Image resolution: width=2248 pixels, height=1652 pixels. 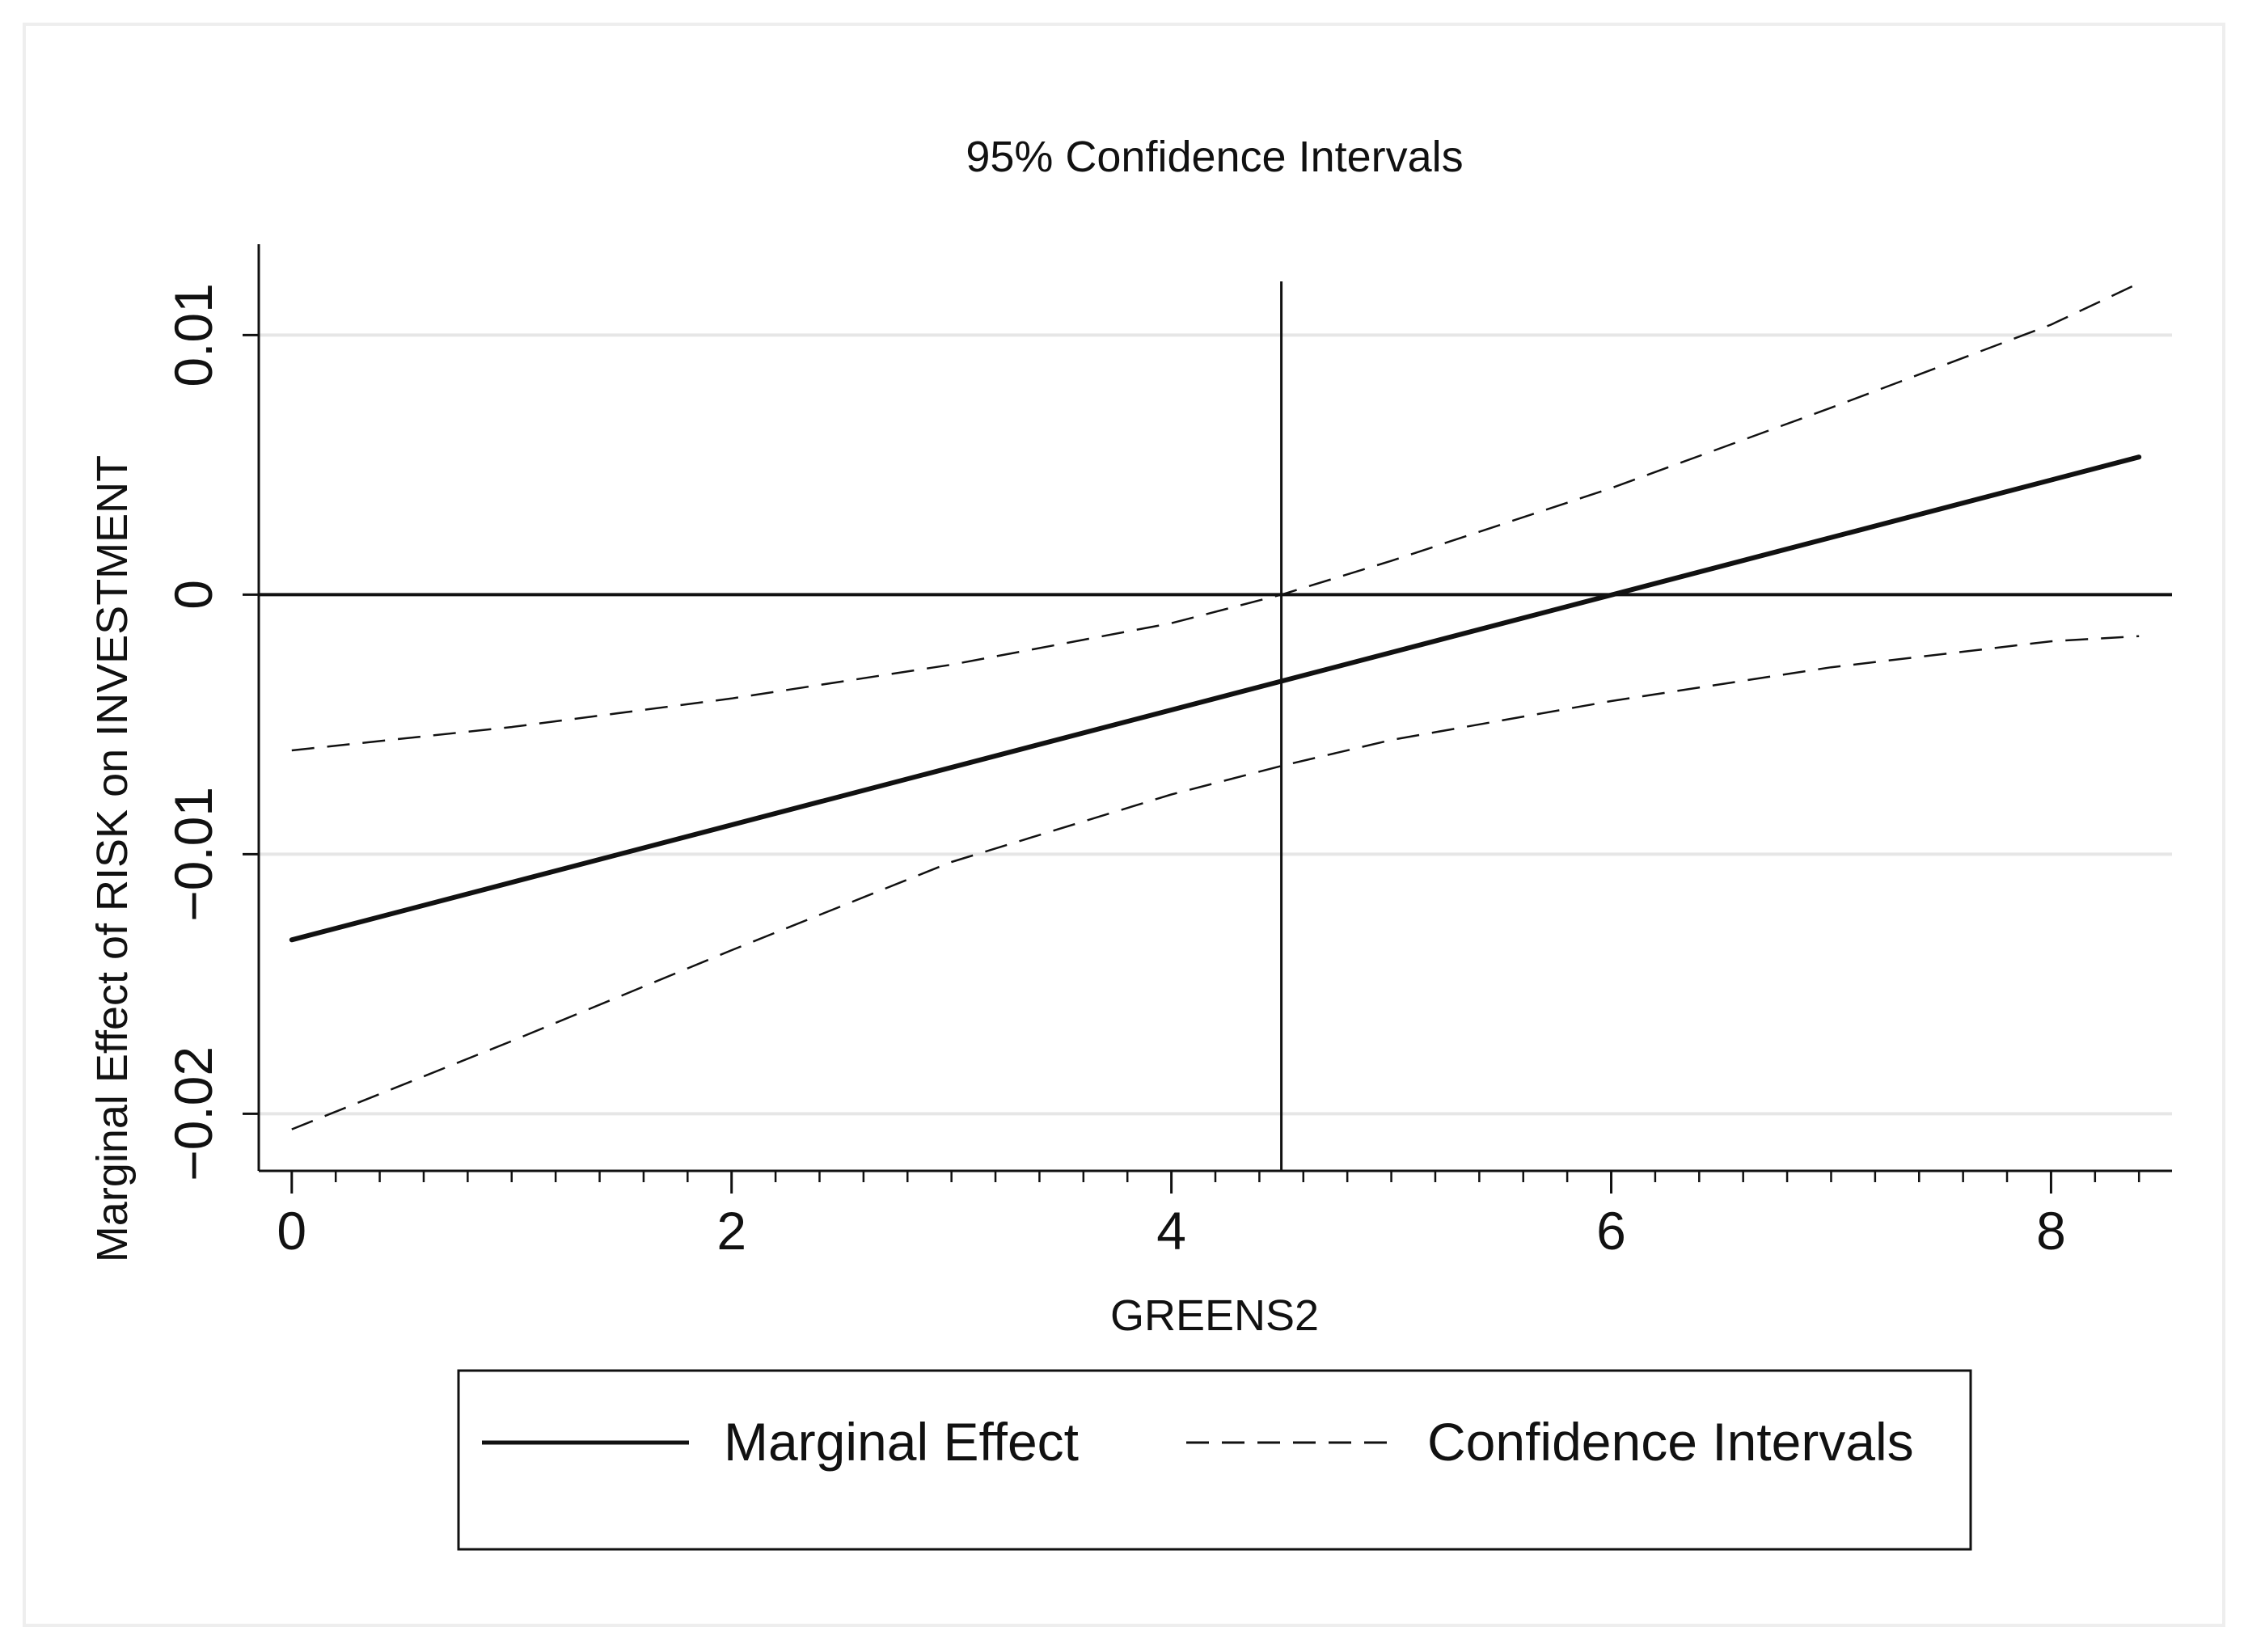 I want to click on legend-label-marginal-effect: Marginal Effect, so click(x=901, y=1442).